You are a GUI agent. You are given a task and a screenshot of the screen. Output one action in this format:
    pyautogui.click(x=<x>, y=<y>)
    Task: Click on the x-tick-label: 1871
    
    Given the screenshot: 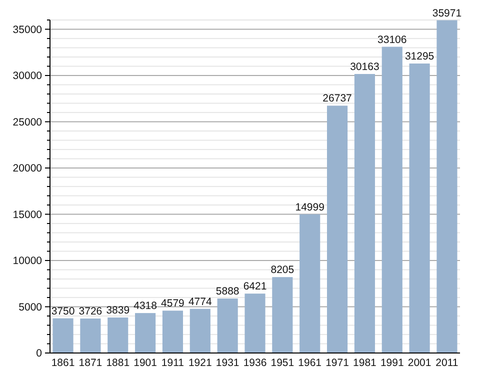 What is the action you would take?
    pyautogui.click(x=90, y=363)
    